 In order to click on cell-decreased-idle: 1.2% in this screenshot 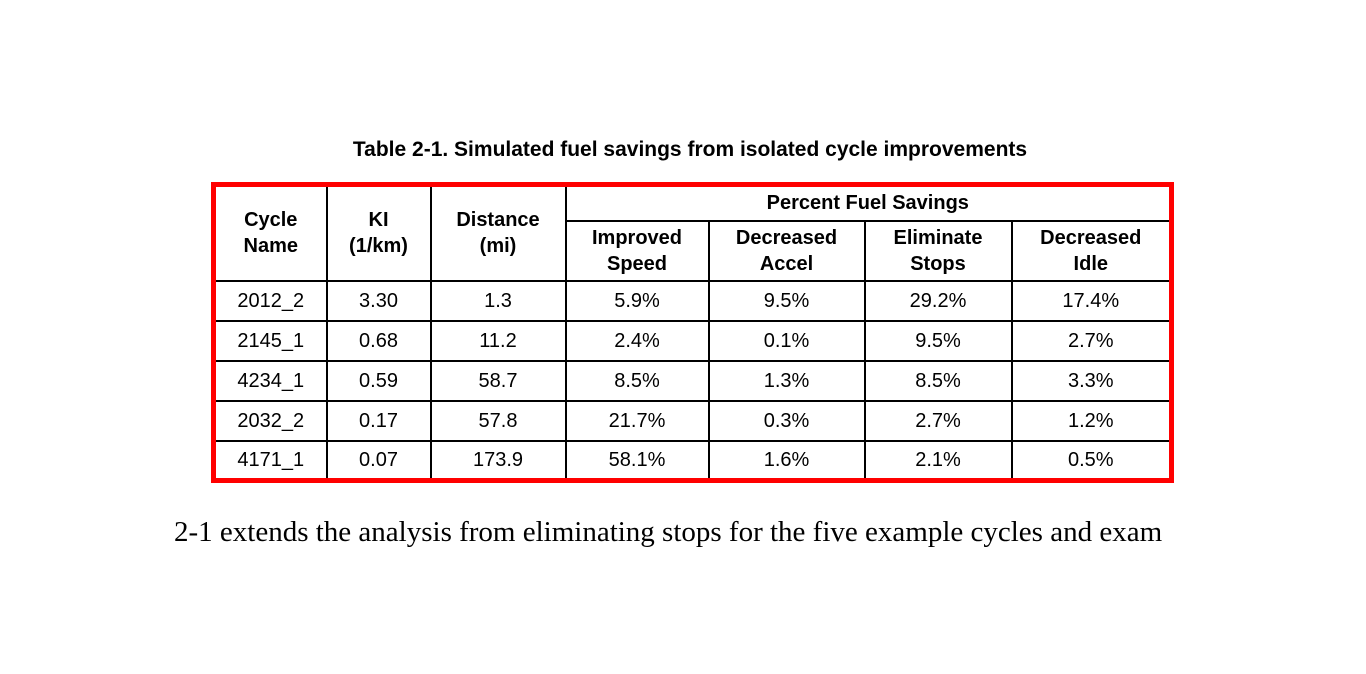, I will do `click(1091, 420)`.